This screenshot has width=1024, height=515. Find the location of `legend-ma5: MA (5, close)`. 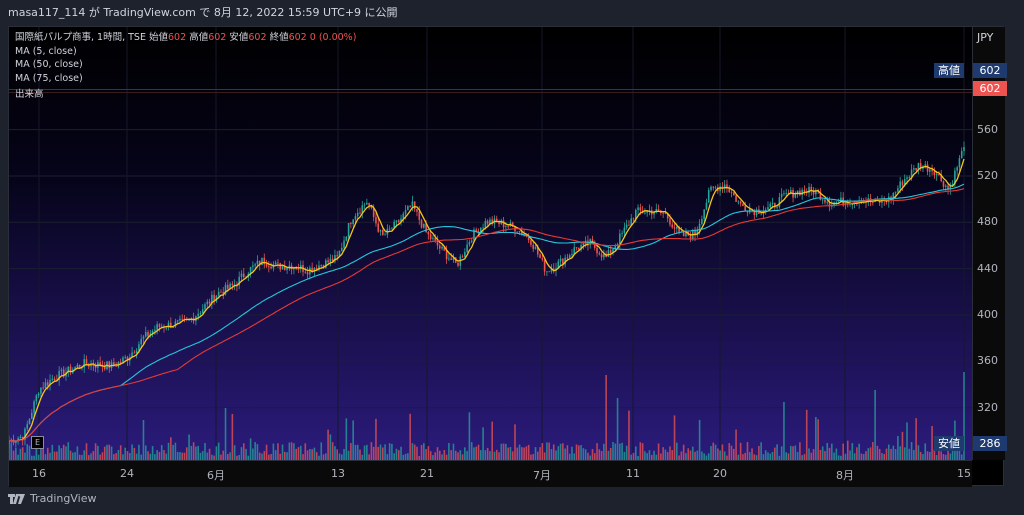

legend-ma5: MA (5, close) is located at coordinates (46, 51).